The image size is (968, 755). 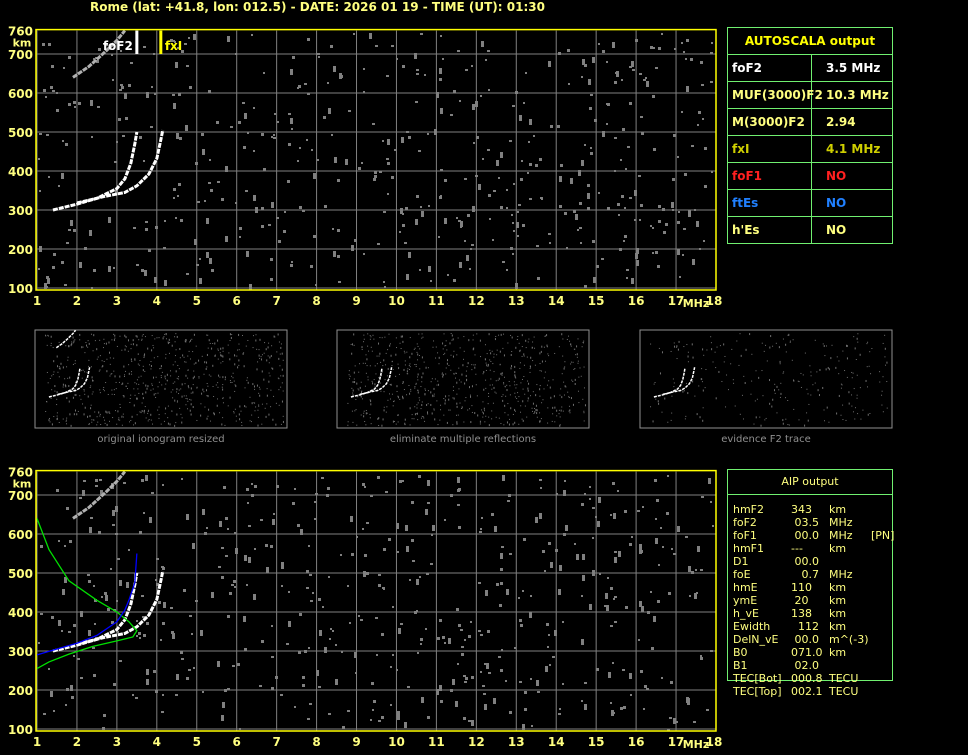 What do you see at coordinates (841, 122) in the screenshot?
I see `autoscala-value: 2.94` at bounding box center [841, 122].